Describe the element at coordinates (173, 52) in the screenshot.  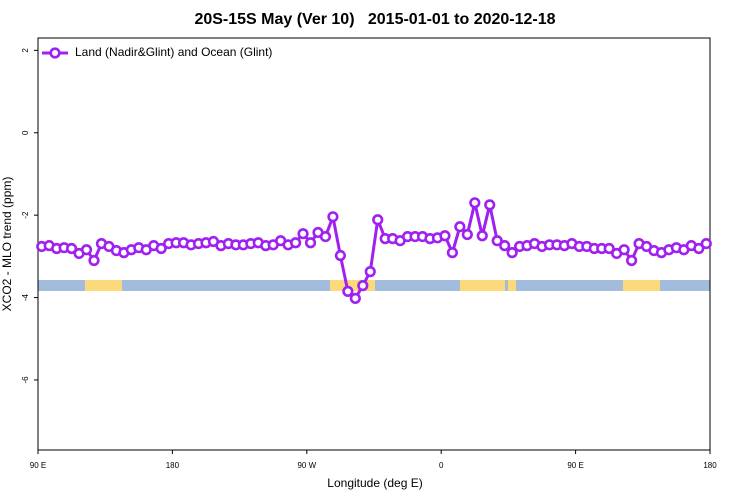
I see `legend-label: Land (Nadir&Glint) and Ocean (Glint)` at that location.